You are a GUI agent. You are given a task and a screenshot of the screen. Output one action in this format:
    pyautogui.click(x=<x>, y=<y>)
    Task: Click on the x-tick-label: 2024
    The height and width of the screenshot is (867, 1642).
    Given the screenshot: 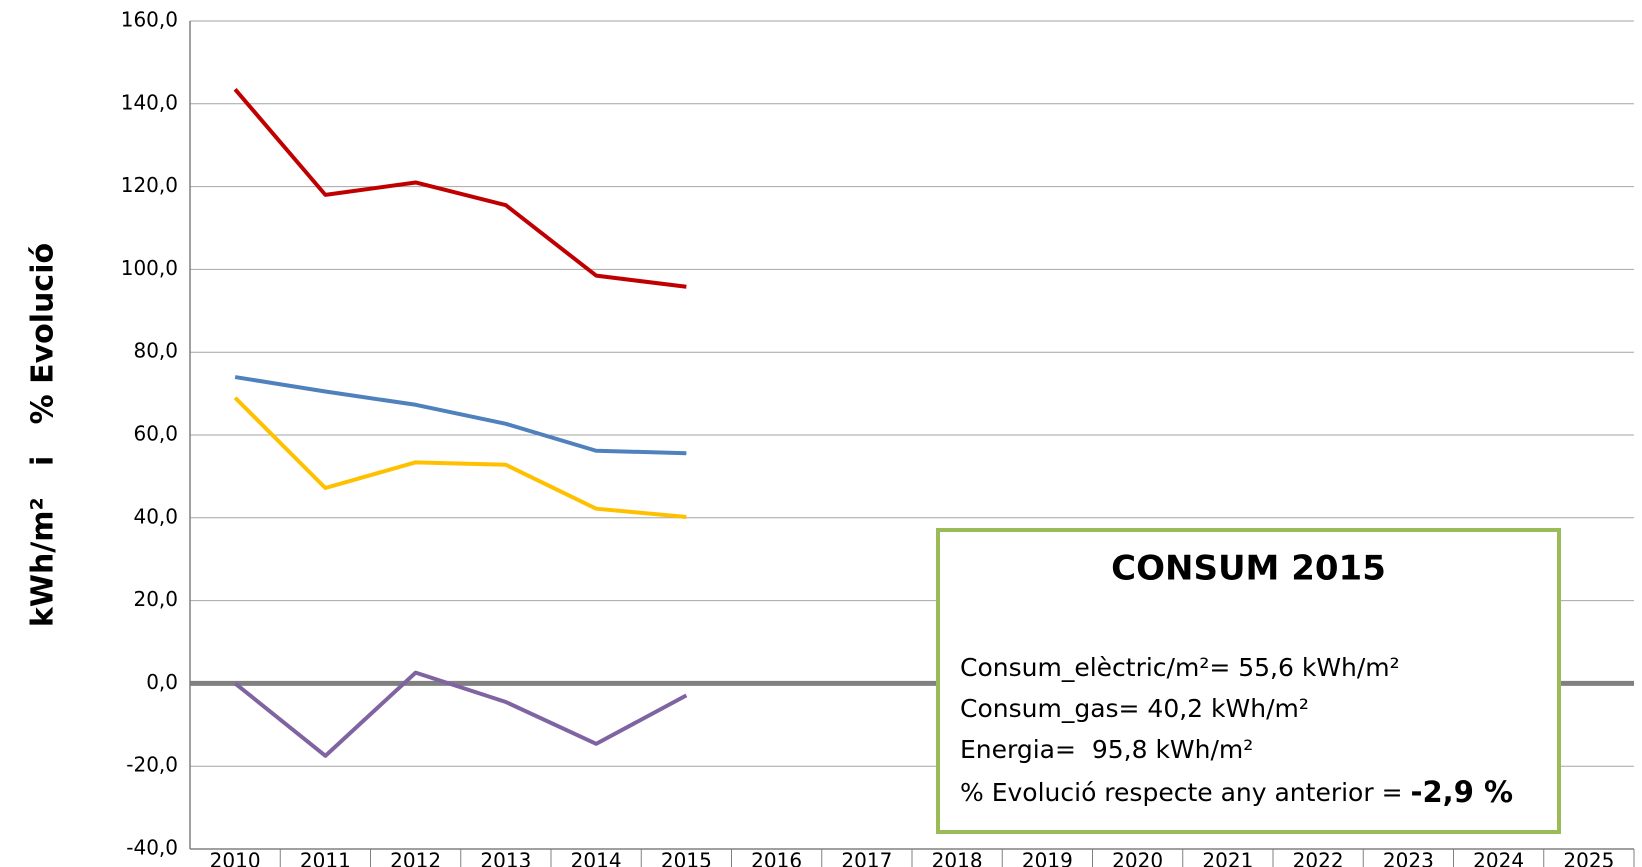 What is the action you would take?
    pyautogui.click(x=1498, y=858)
    